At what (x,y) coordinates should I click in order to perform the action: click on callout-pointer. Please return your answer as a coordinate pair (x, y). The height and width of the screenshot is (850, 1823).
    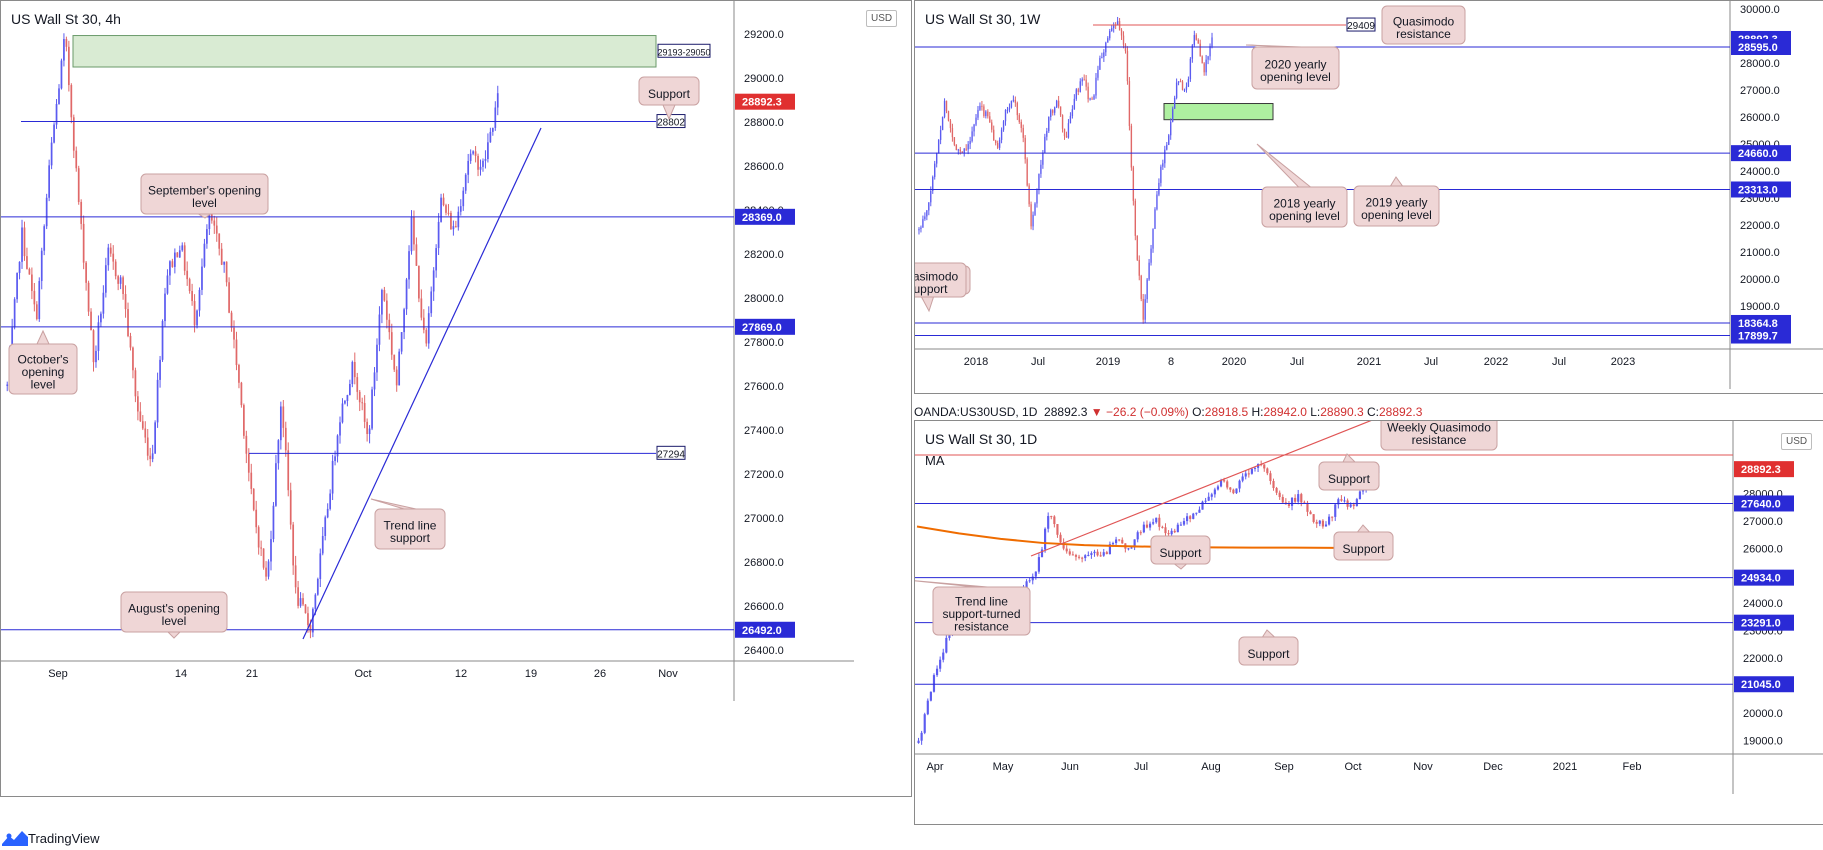
    Looking at the image, I should click on (1284, 165).